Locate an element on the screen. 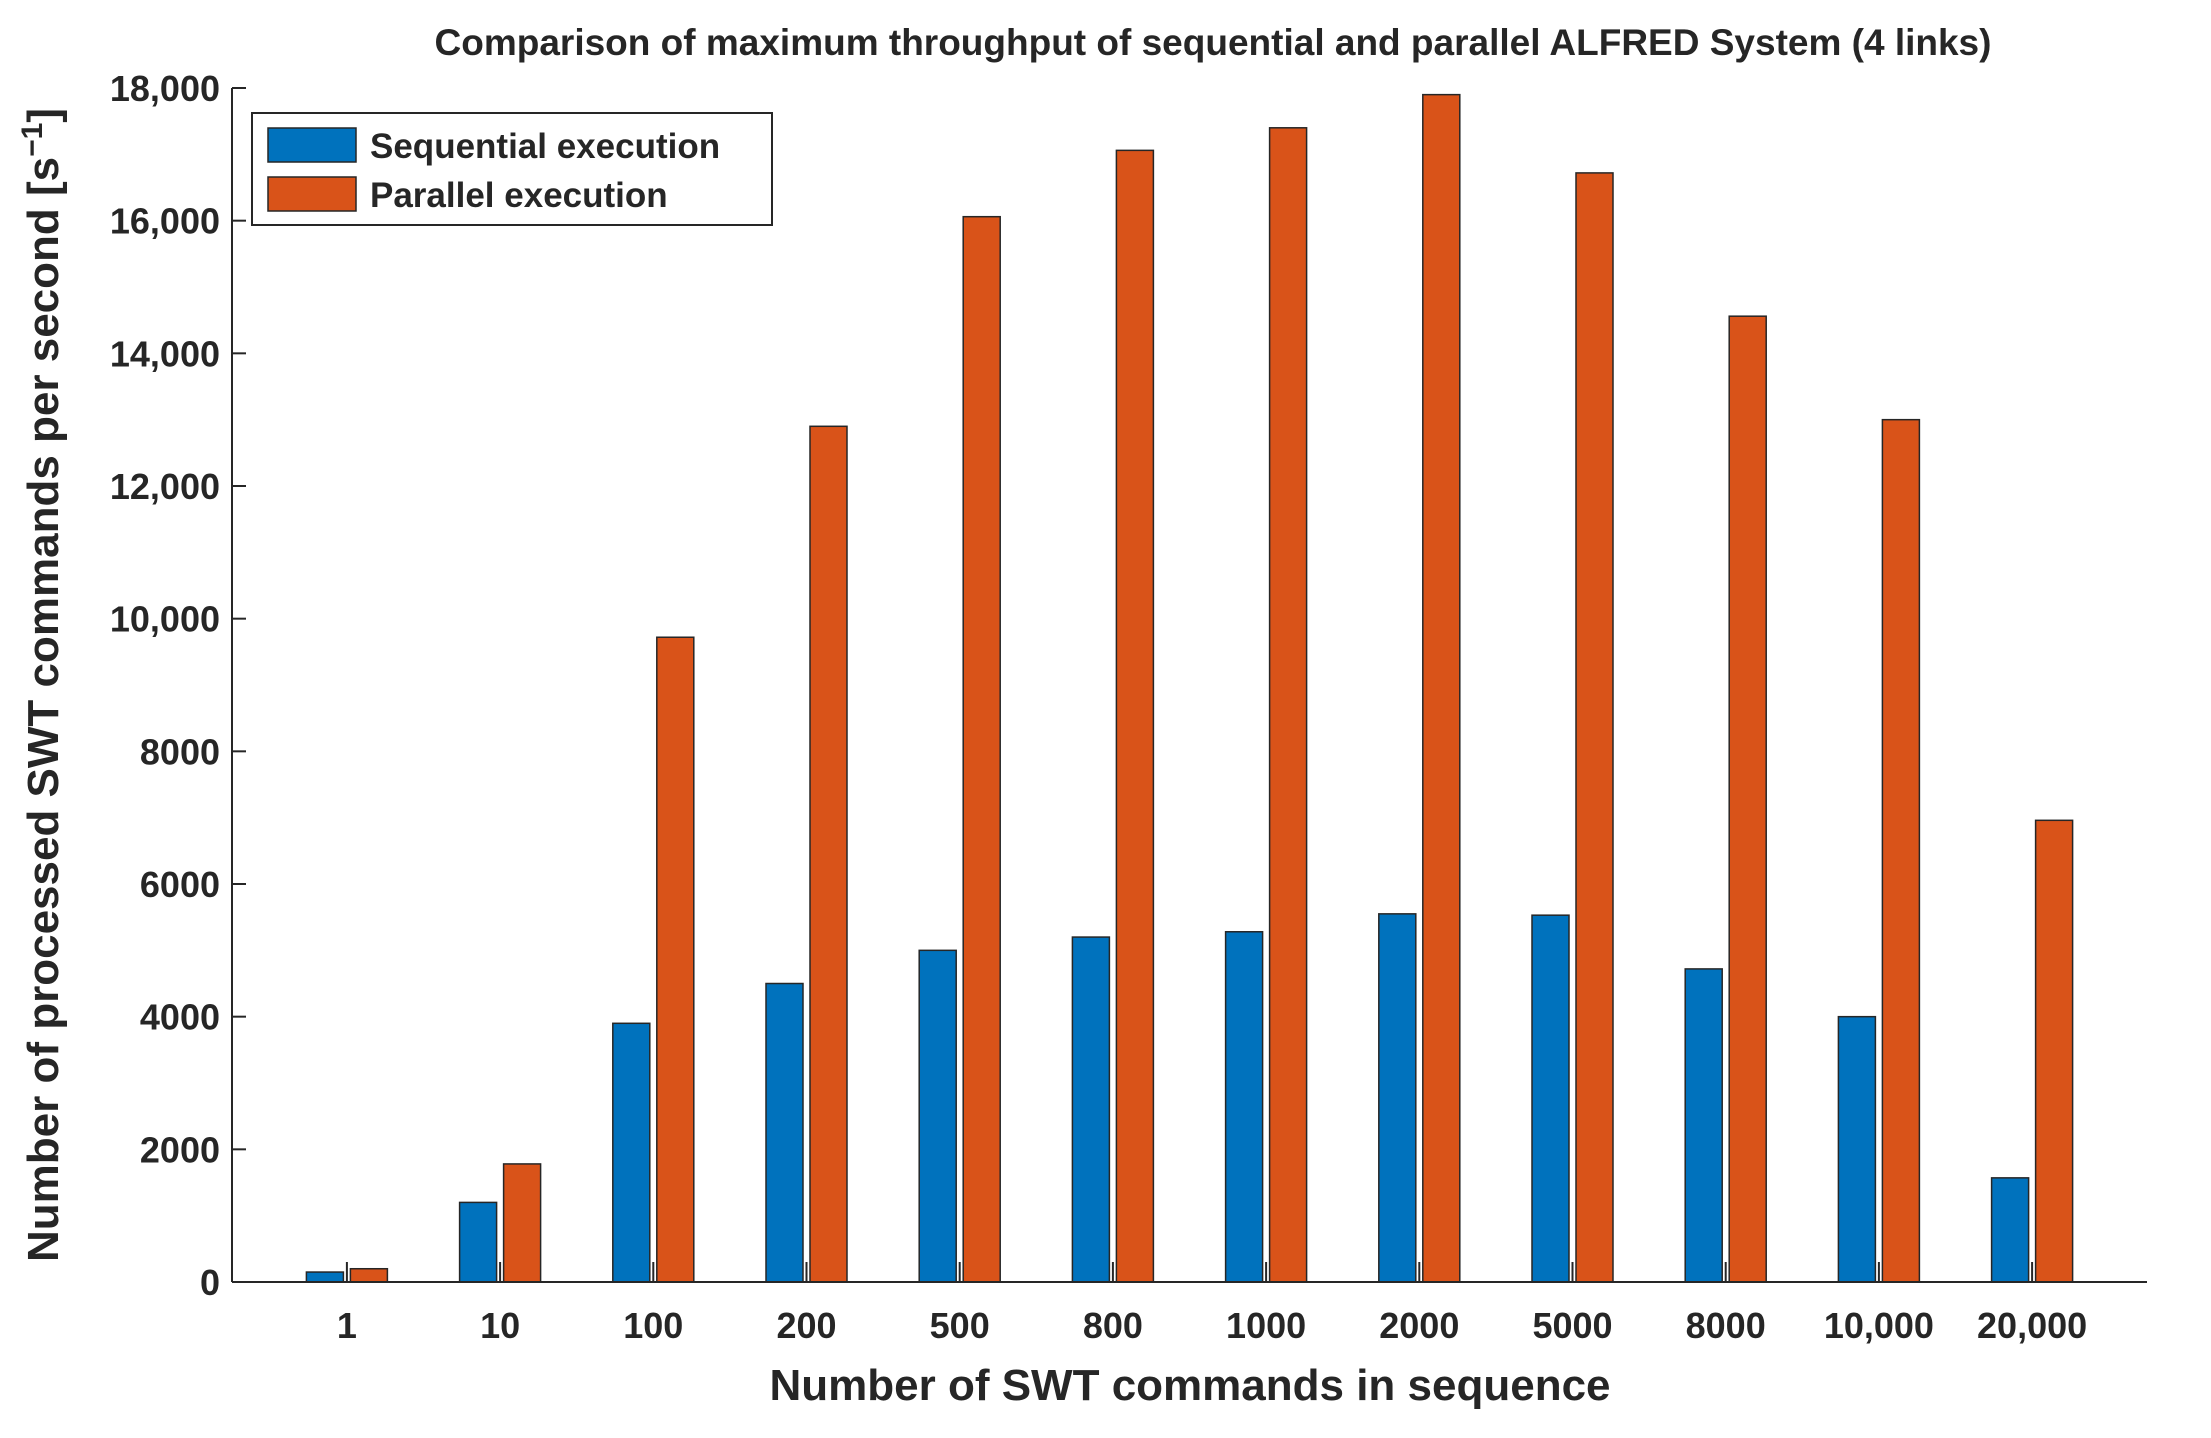 Image resolution: width=2211 pixels, height=1438 pixels. y-tick-label: 14,000 is located at coordinates (165, 353).